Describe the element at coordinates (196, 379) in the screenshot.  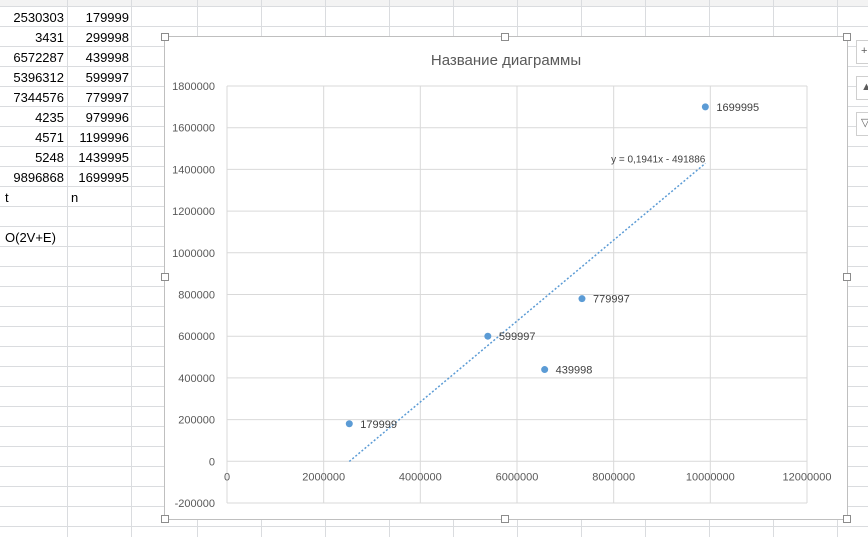
I see `y-tick-label: 400000` at that location.